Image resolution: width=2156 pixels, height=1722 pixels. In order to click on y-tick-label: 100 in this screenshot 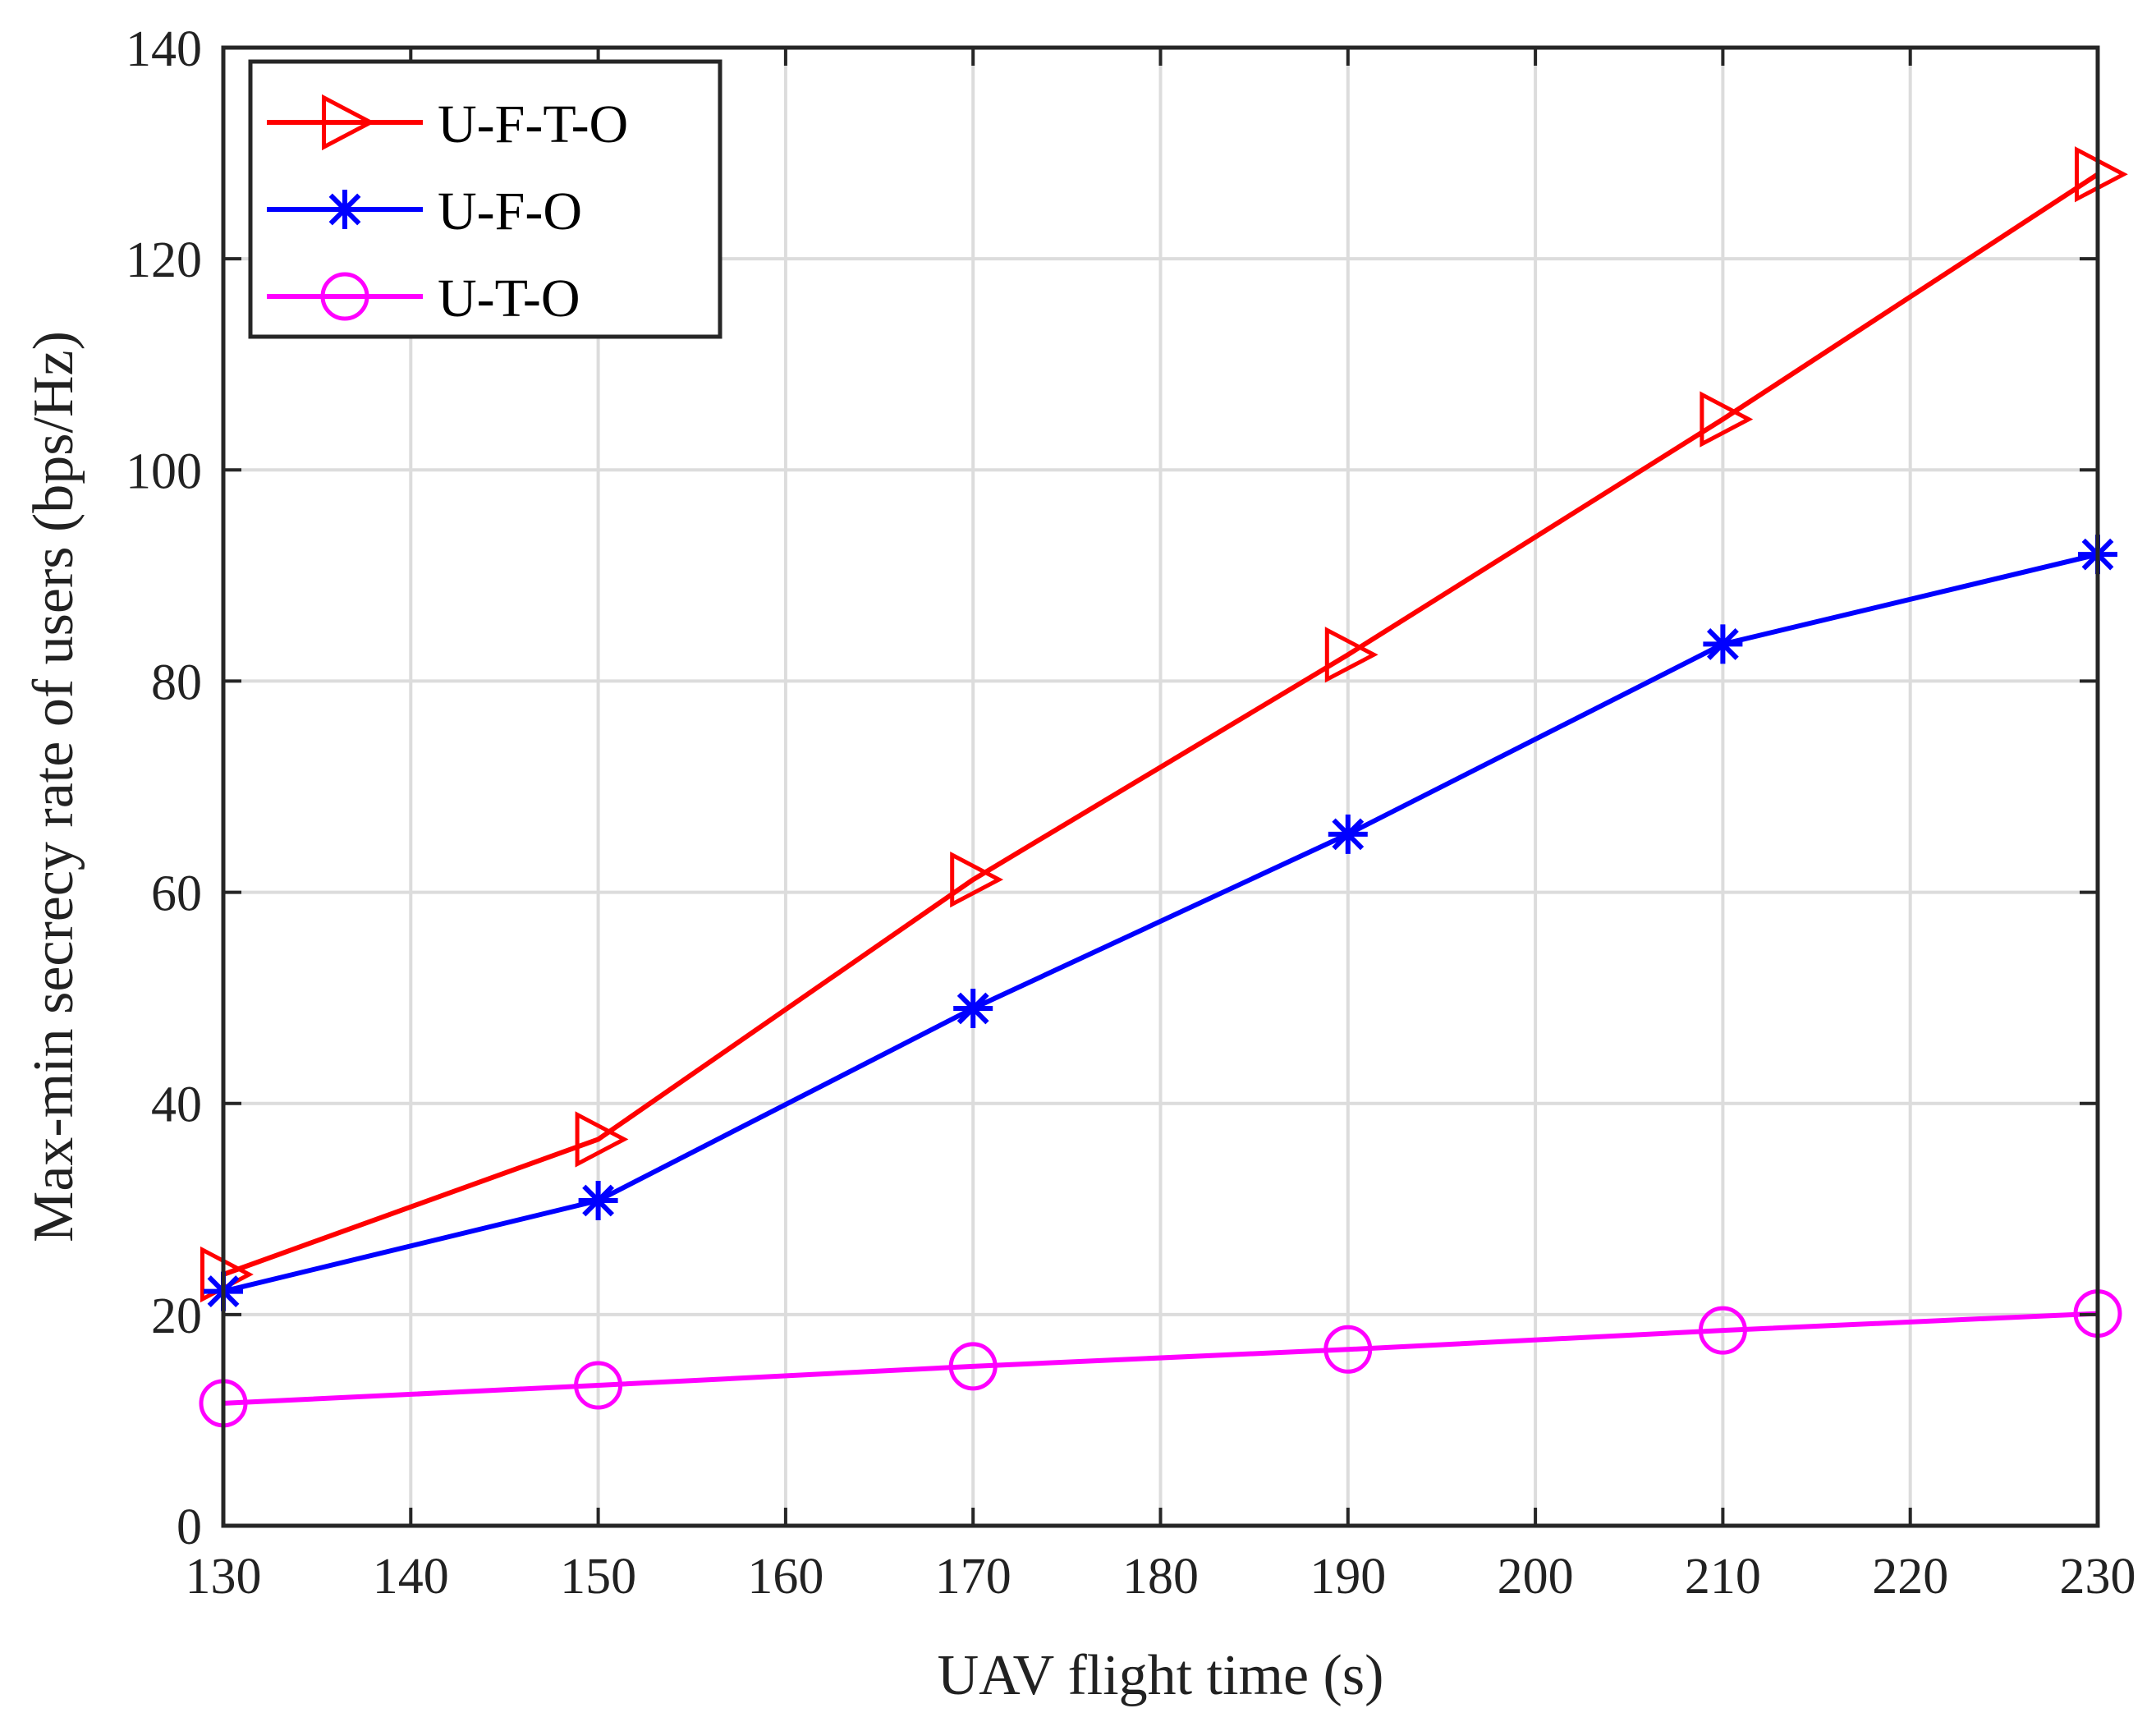, I will do `click(164, 471)`.